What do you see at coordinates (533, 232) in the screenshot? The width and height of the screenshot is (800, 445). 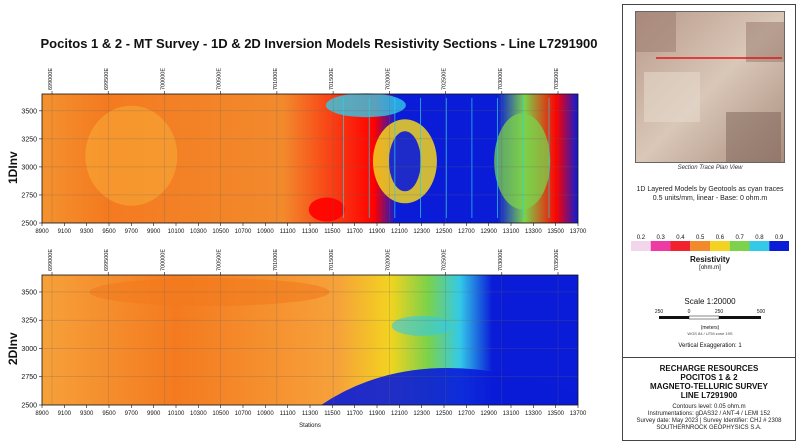 I see `x-tick-label: 13300` at bounding box center [533, 232].